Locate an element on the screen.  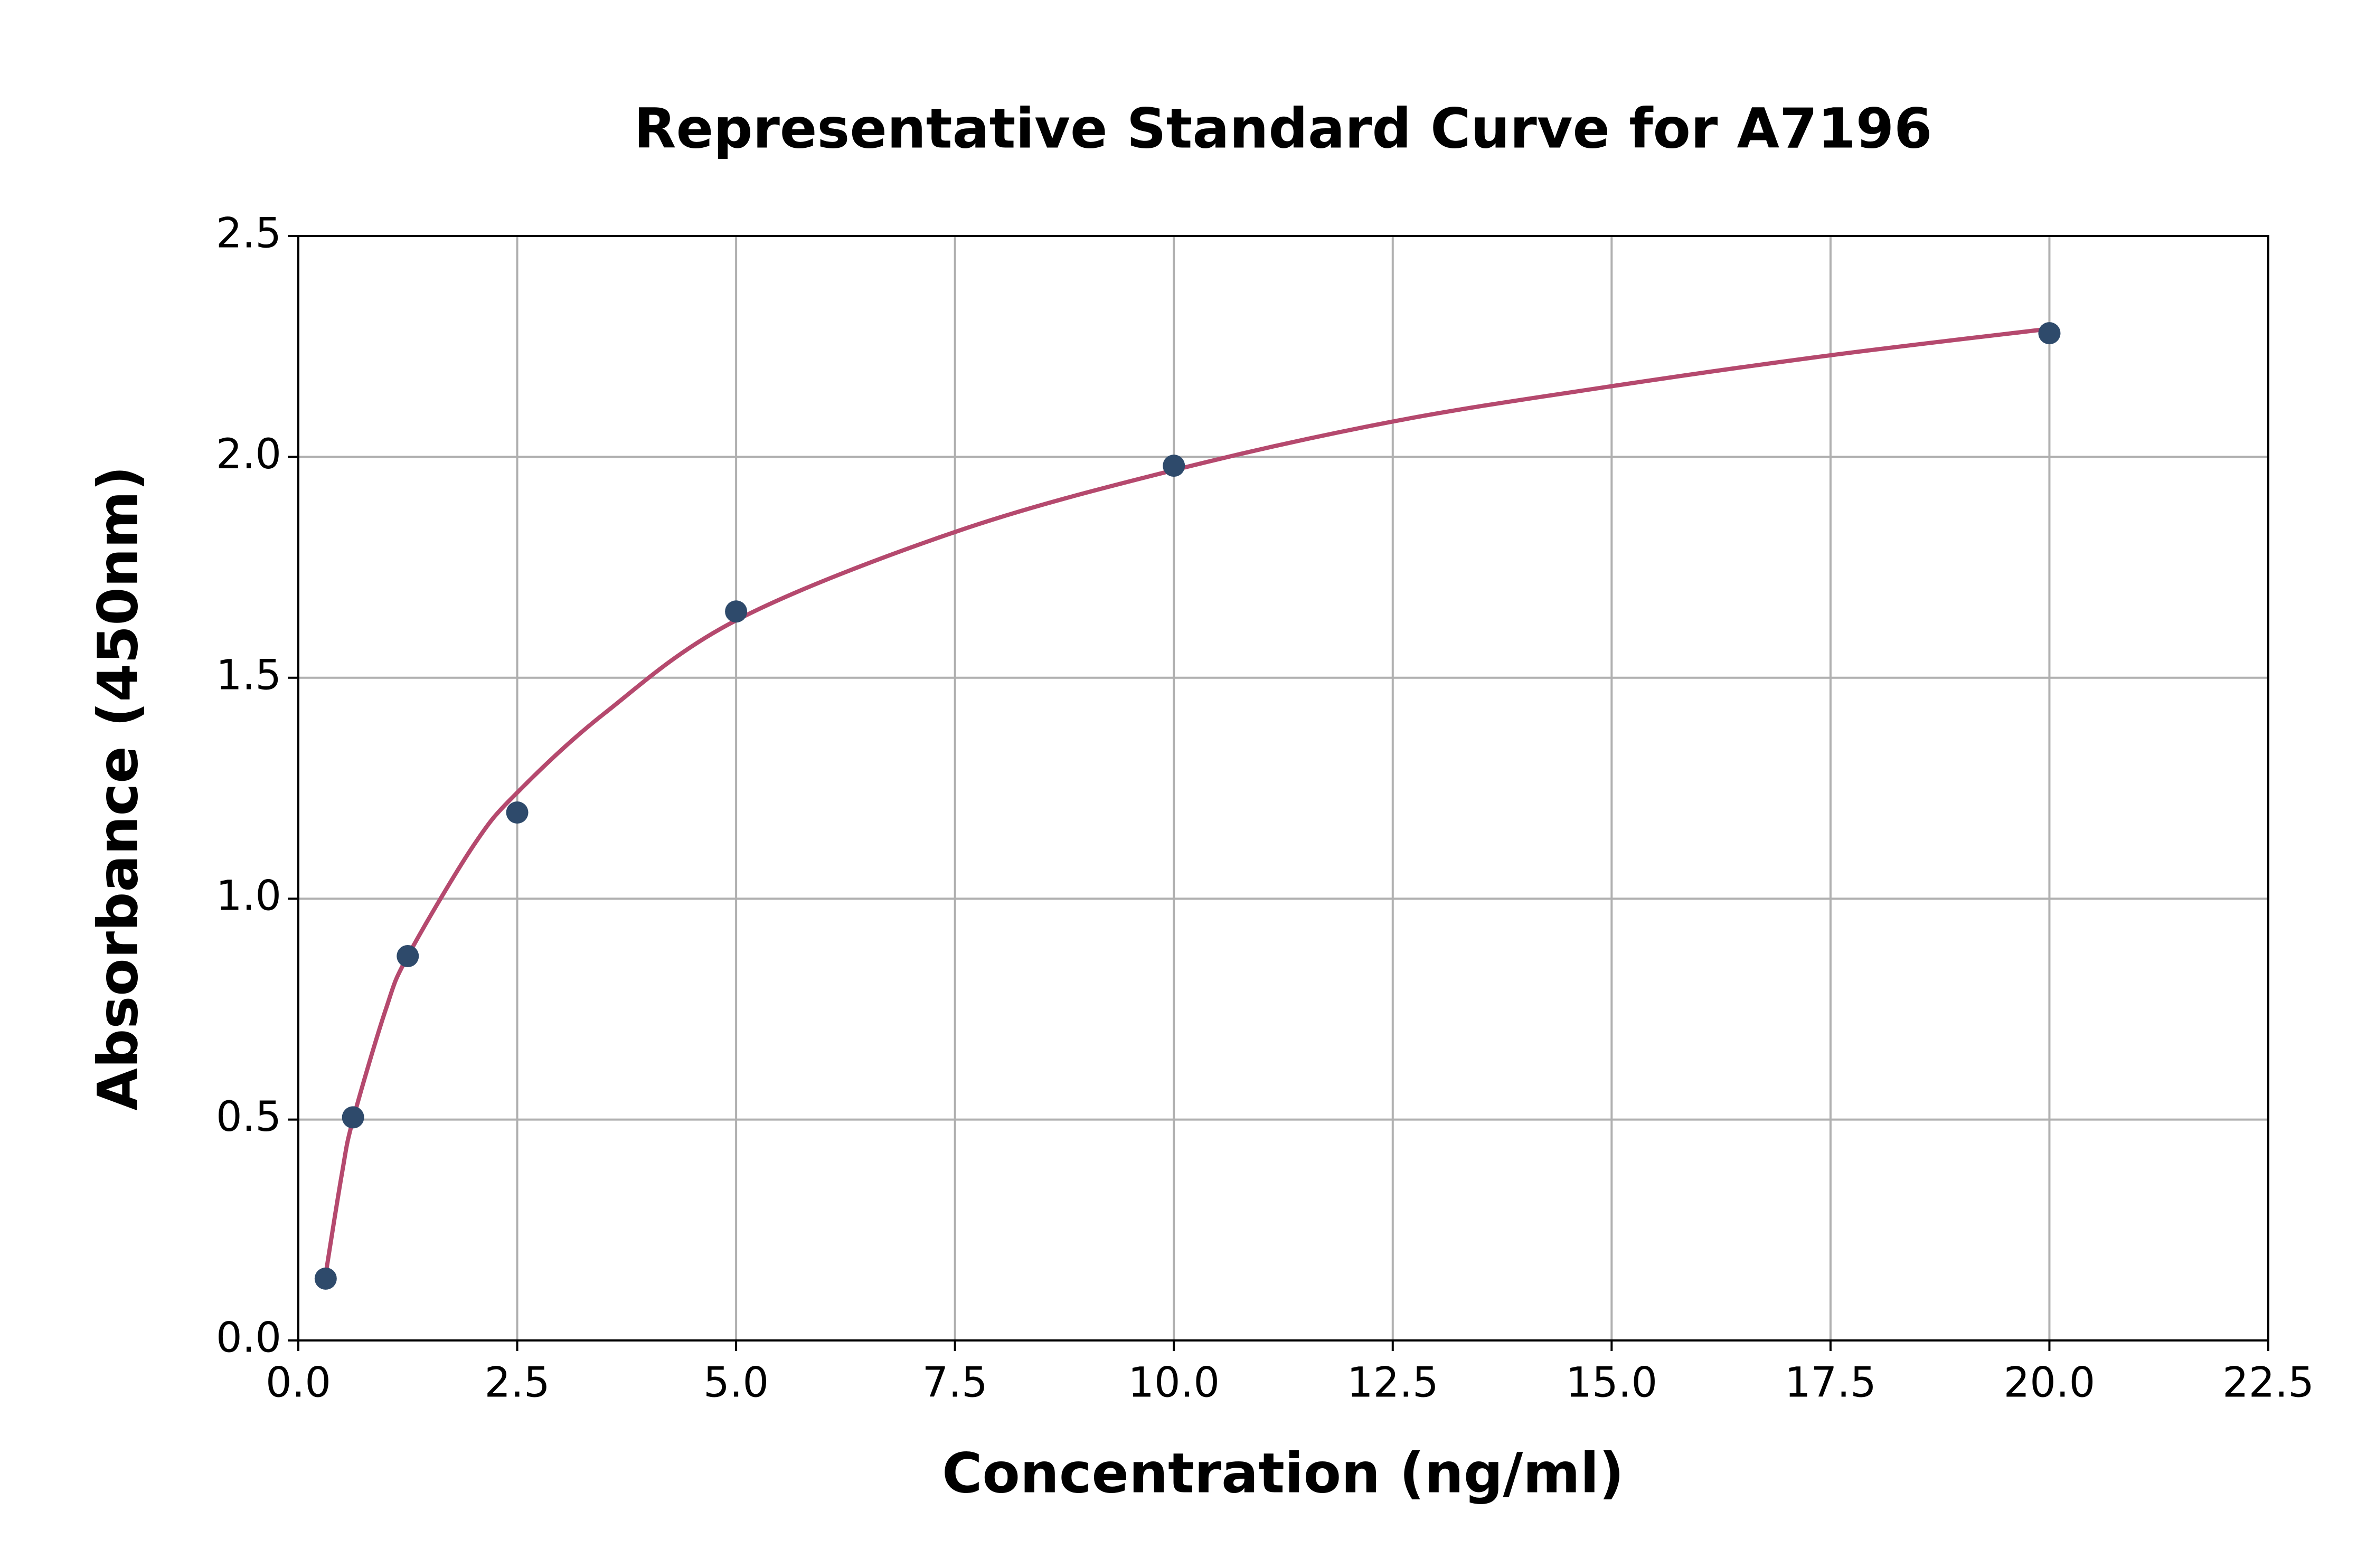
x-tick-label: 15.0 is located at coordinates (1612, 1383).